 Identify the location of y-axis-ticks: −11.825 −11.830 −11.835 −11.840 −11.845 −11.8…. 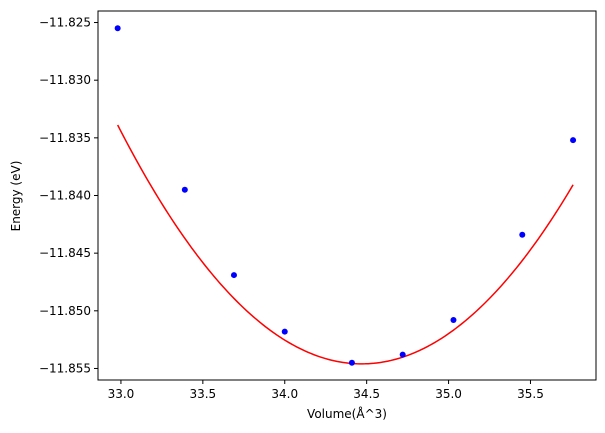
(68, 195).